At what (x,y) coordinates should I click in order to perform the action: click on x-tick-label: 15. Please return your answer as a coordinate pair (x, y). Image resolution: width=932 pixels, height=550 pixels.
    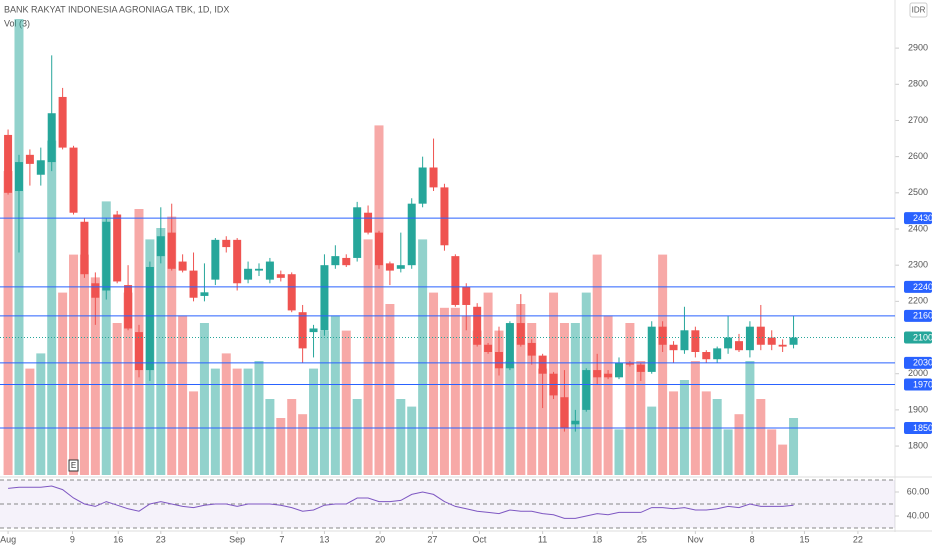
    Looking at the image, I should click on (804, 539).